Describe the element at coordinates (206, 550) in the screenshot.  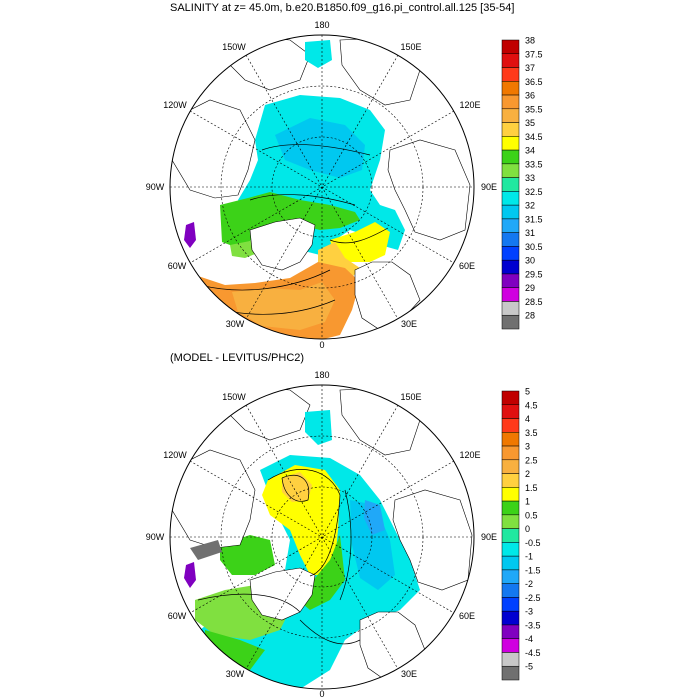
I see `map2-gray-patch` at that location.